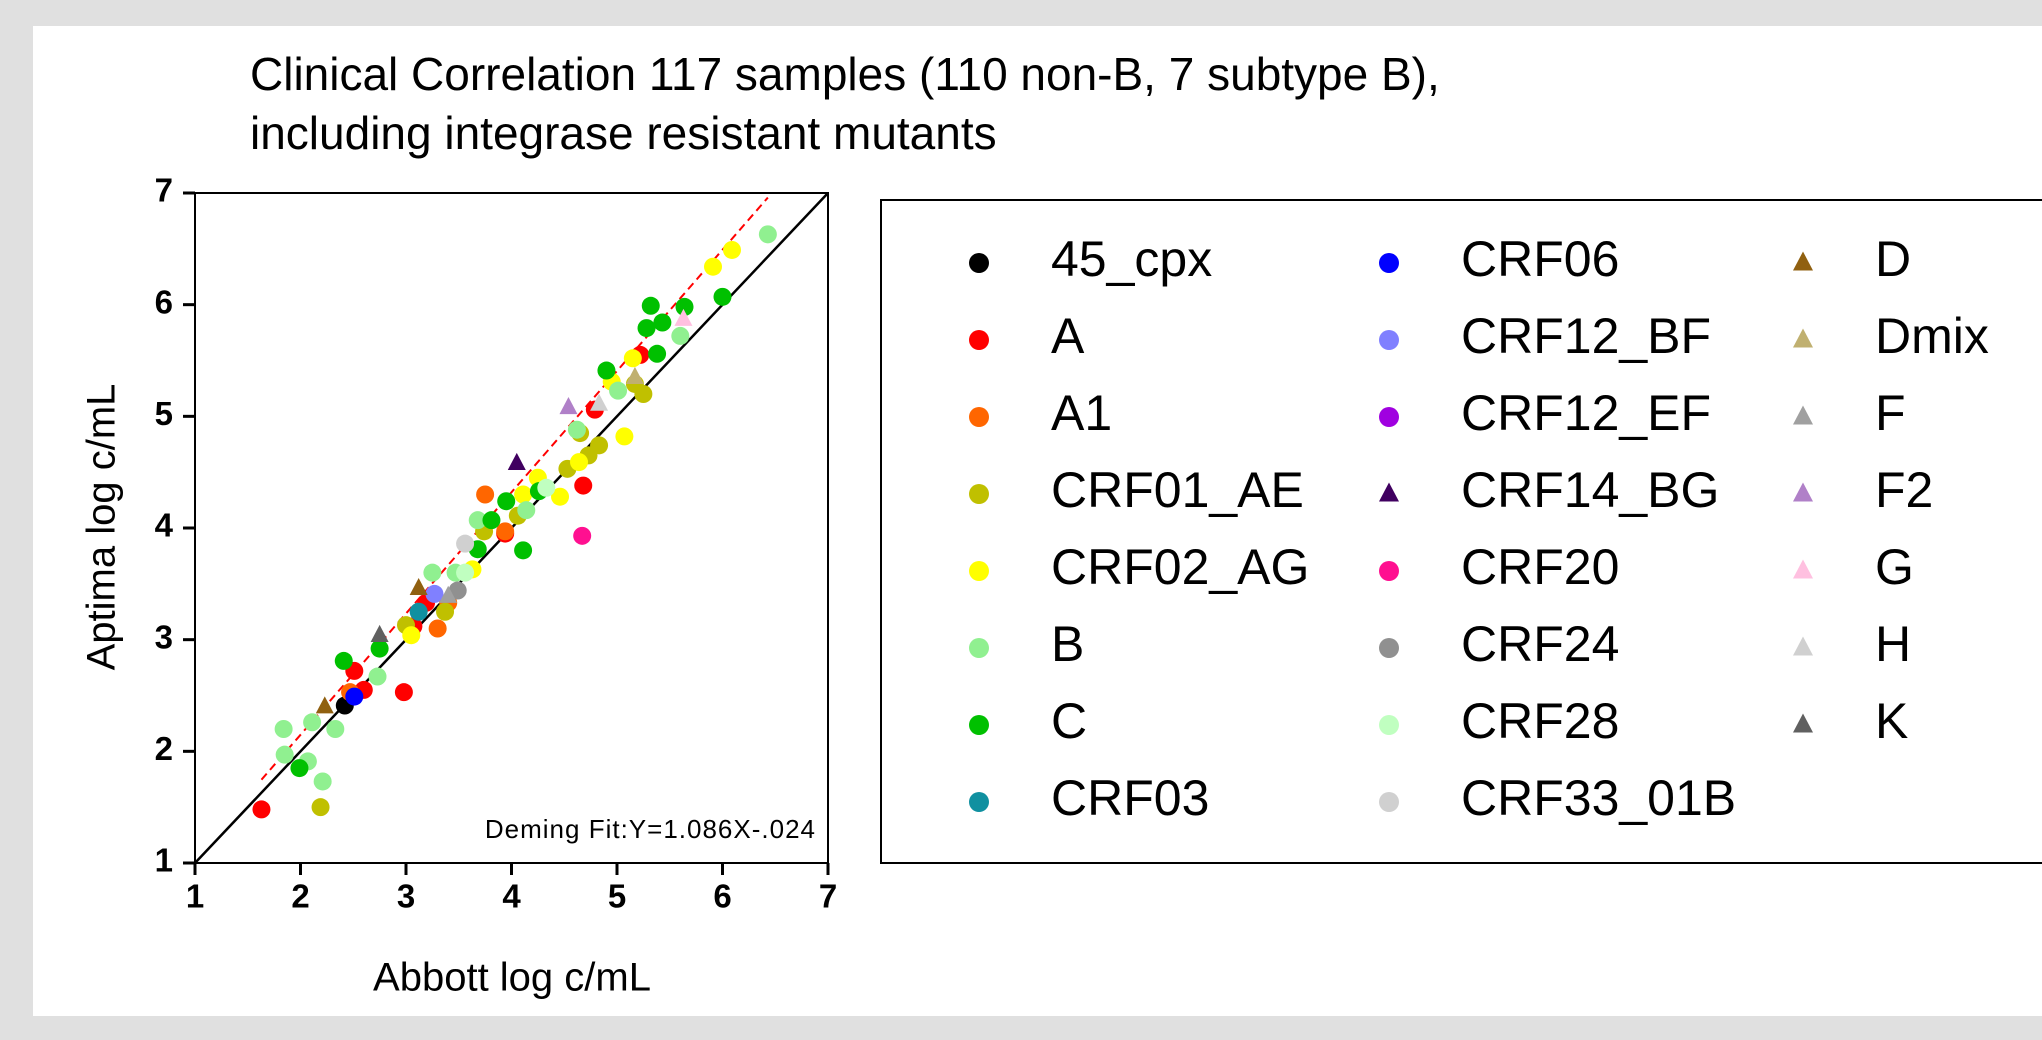 This screenshot has width=2042, height=1040. Describe the element at coordinates (722, 896) in the screenshot. I see `x-tick-label: 6` at that location.